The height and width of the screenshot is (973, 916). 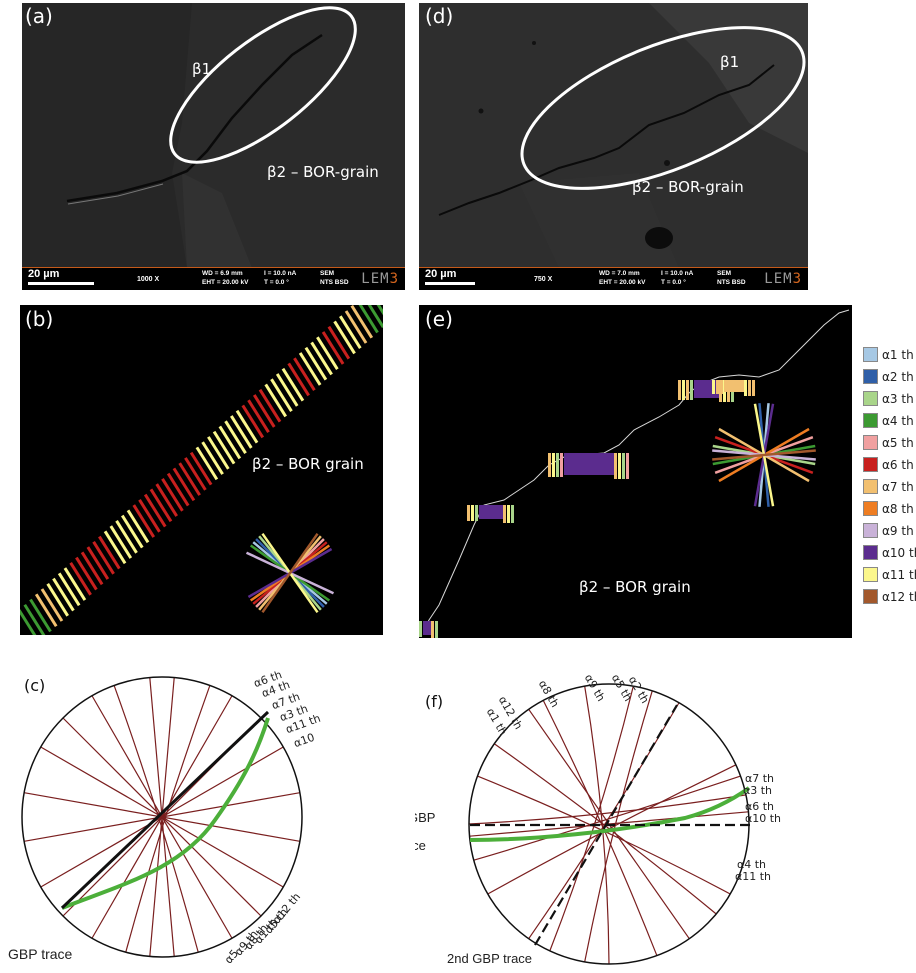 What do you see at coordinates (490, 958) in the screenshot?
I see `second-gbp-trace-label: 2nd GBP trace` at bounding box center [490, 958].